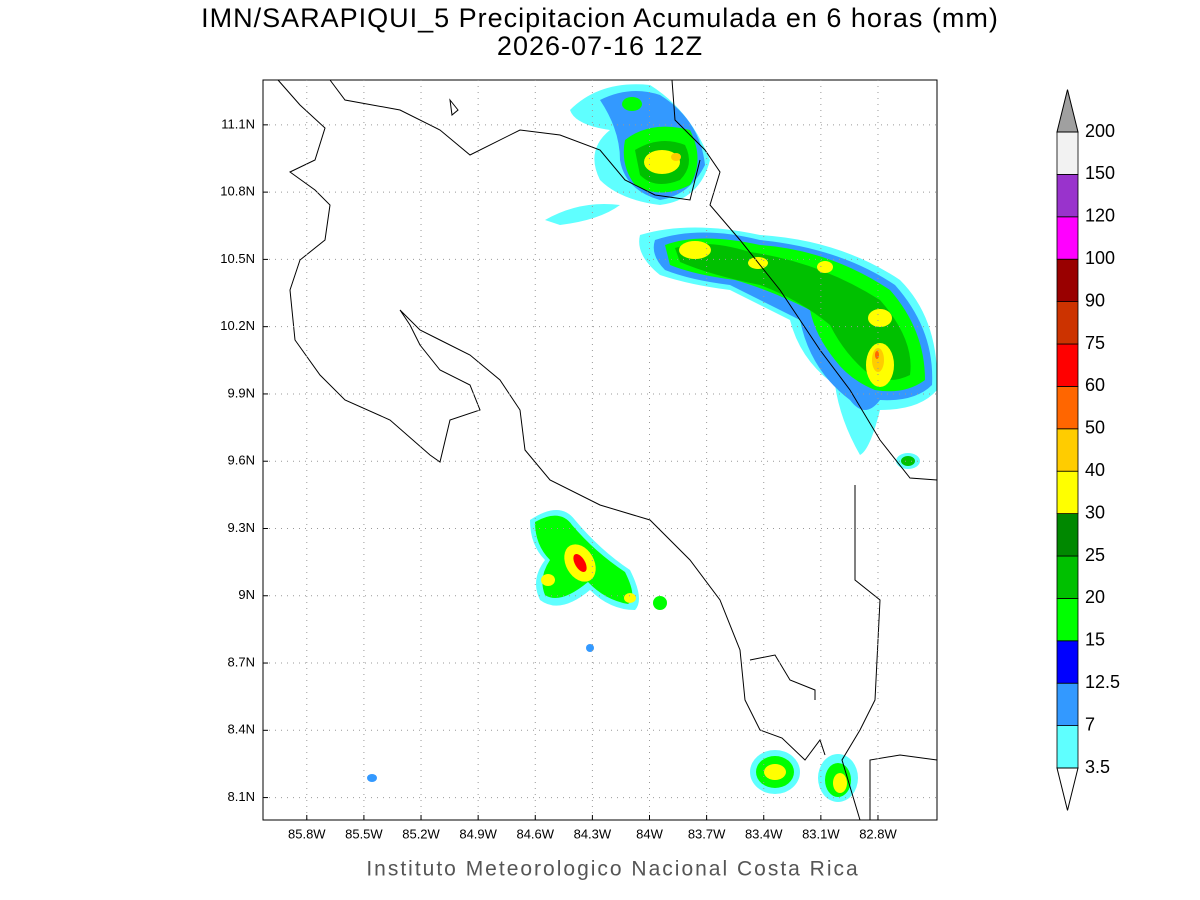 The width and height of the screenshot is (1200, 900). Describe the element at coordinates (241, 527) in the screenshot. I see `y-tick-label: 9.3N` at that location.